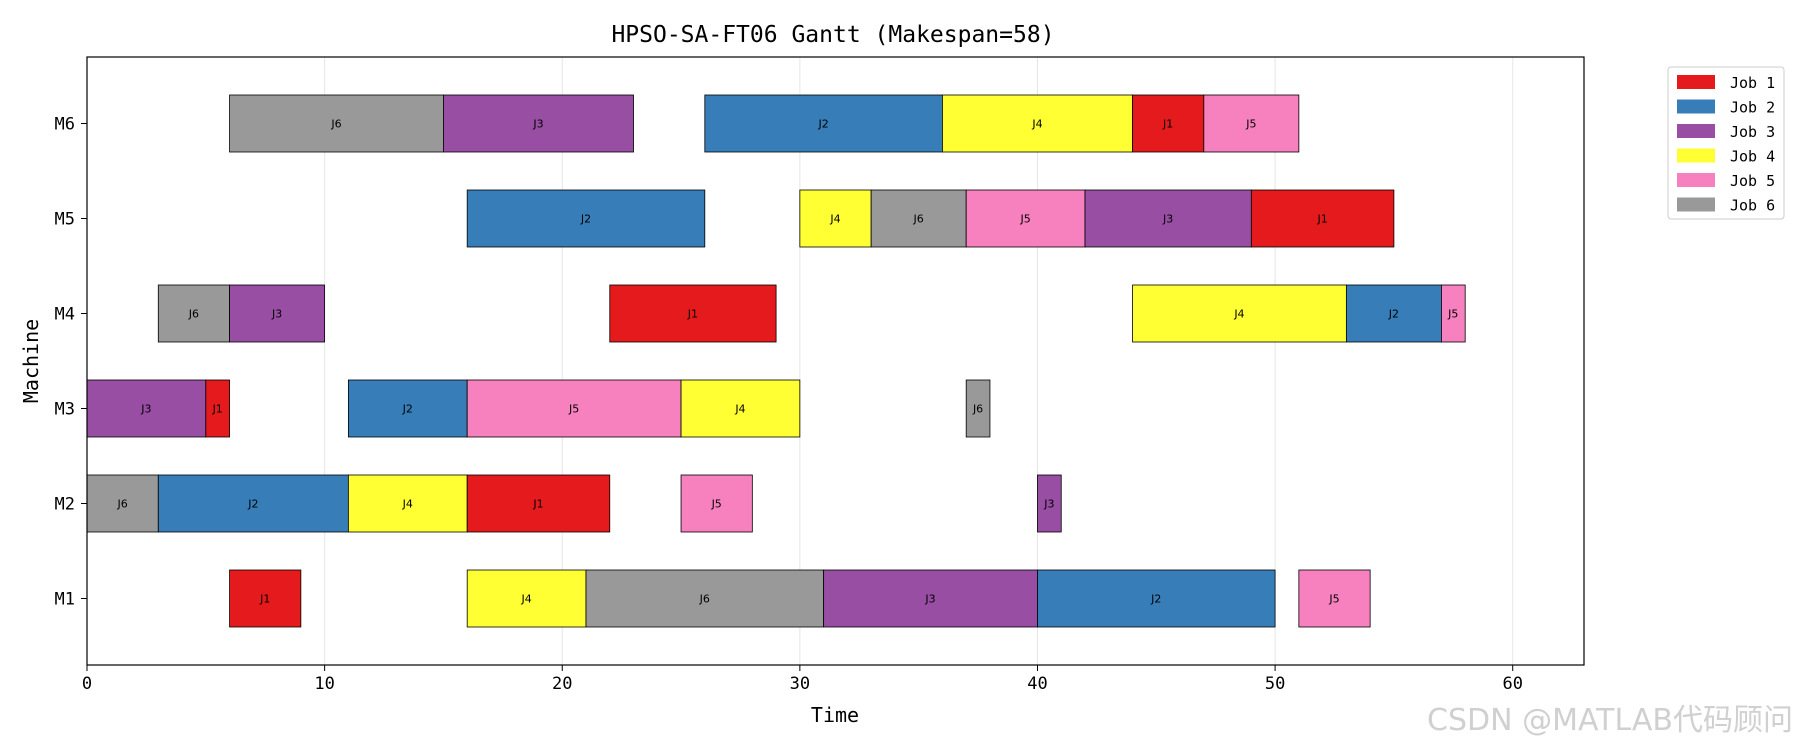 Image resolution: width=1800 pixels, height=750 pixels. Describe the element at coordinates (1752, 83) in the screenshot. I see `legend-label: Job 1` at that location.